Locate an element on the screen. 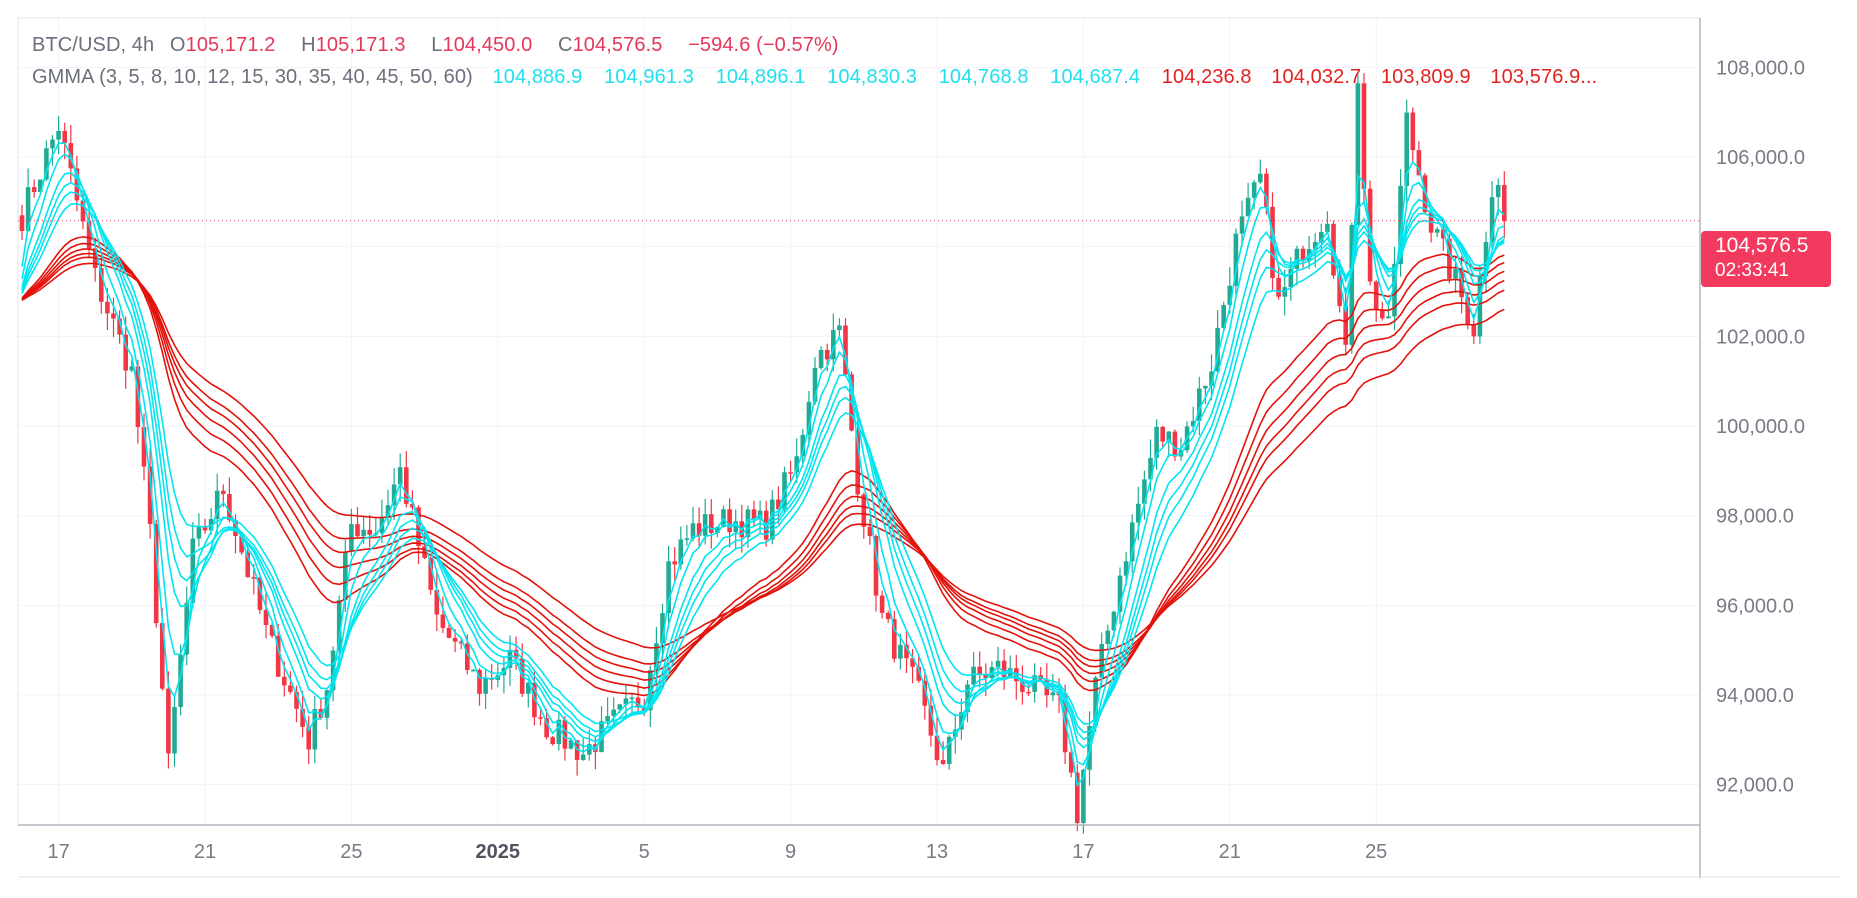 The image size is (1857, 898). gmma-short-value-1: 104,886.9 is located at coordinates (537, 77).